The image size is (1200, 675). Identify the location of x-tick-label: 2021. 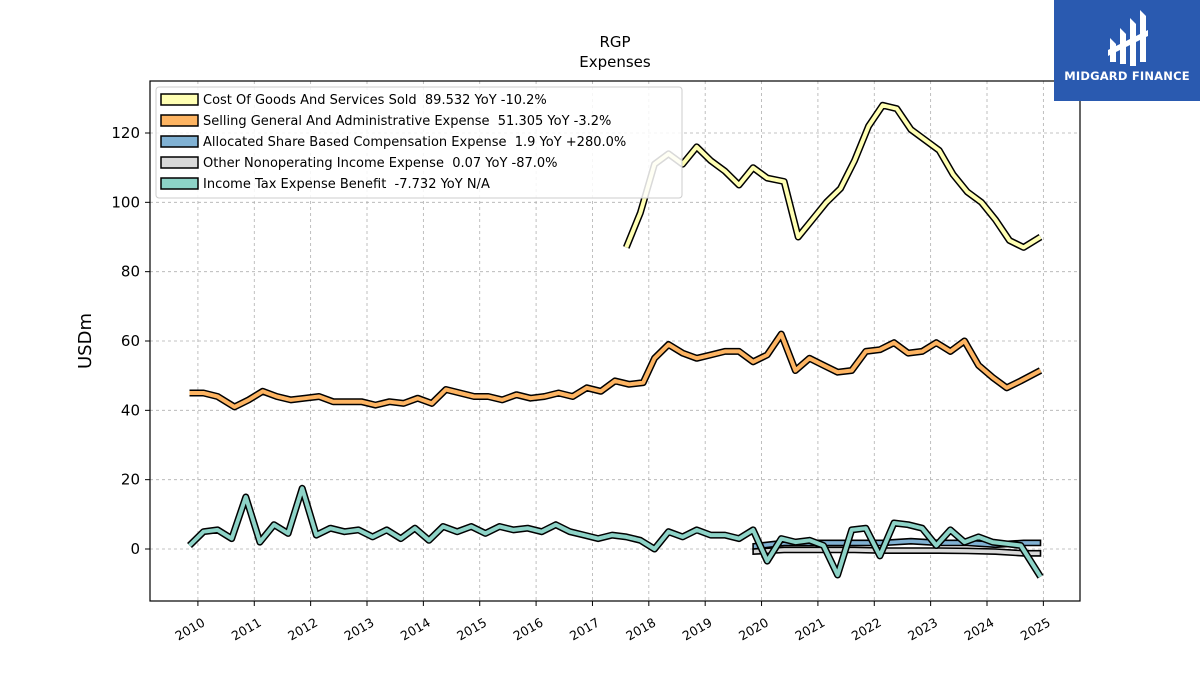
(809, 629).